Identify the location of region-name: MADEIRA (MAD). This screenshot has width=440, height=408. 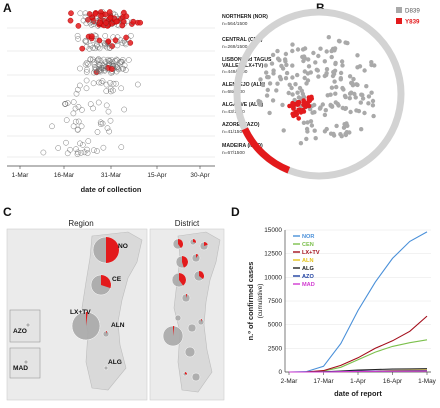
(242, 146).